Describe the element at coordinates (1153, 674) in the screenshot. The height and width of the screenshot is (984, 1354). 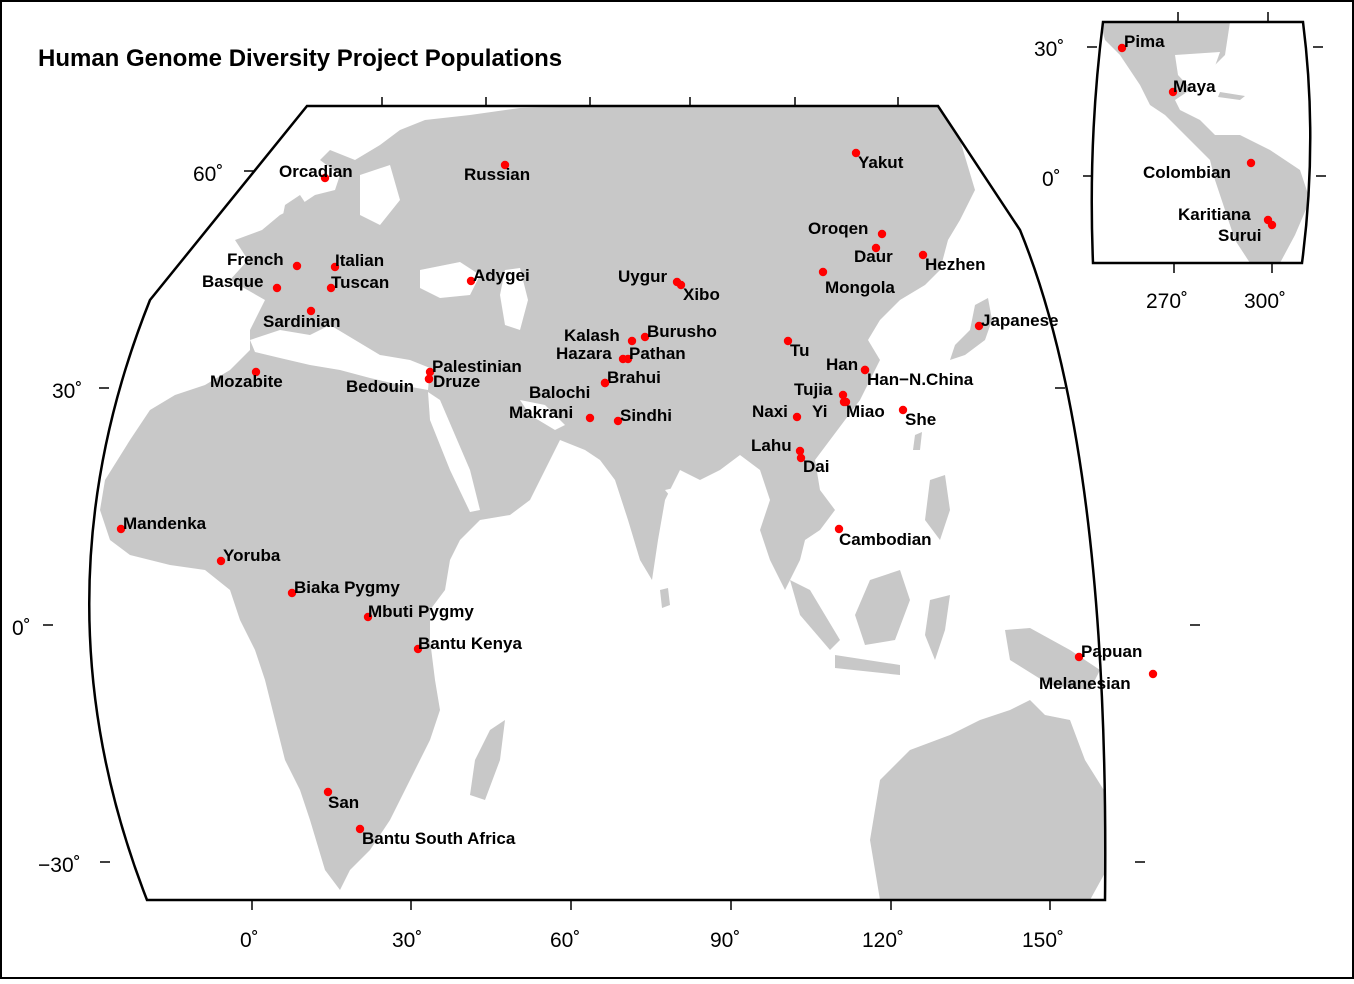
I see `population-marker-melanesian` at that location.